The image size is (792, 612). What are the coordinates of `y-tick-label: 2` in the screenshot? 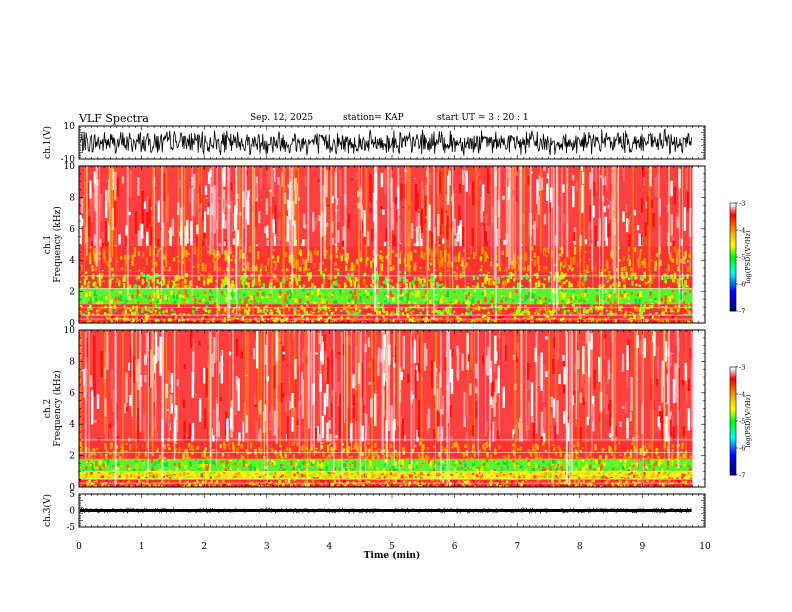 It's located at (72, 293).